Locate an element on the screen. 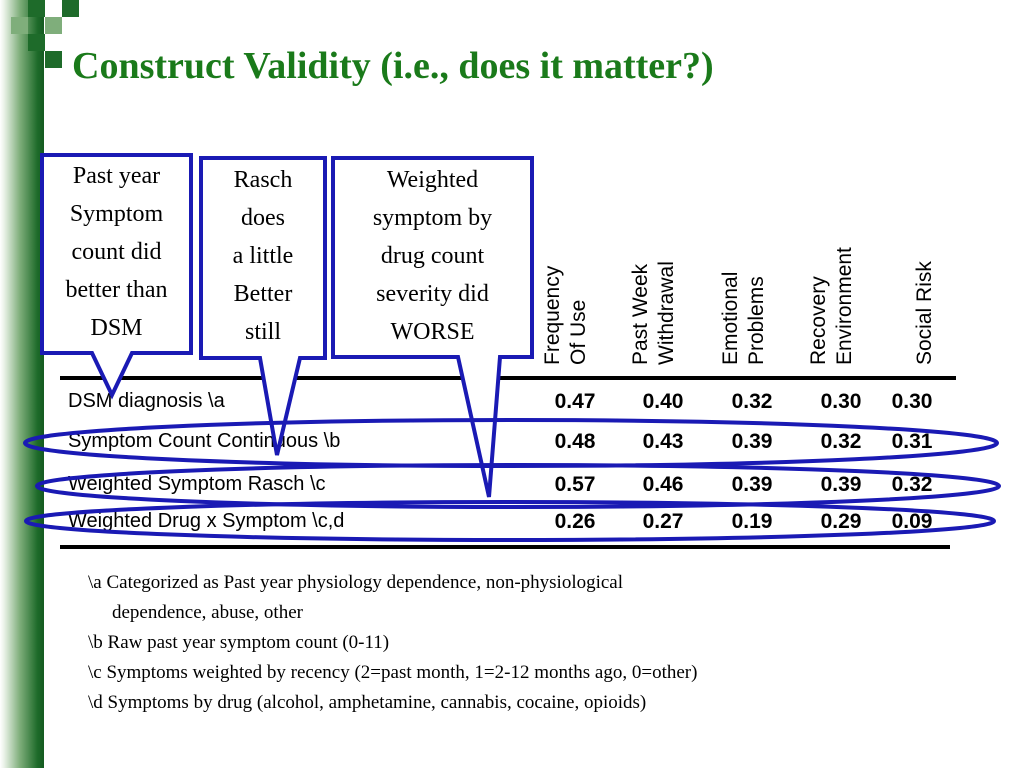  table-cell: 0.19 is located at coordinates (752, 521).